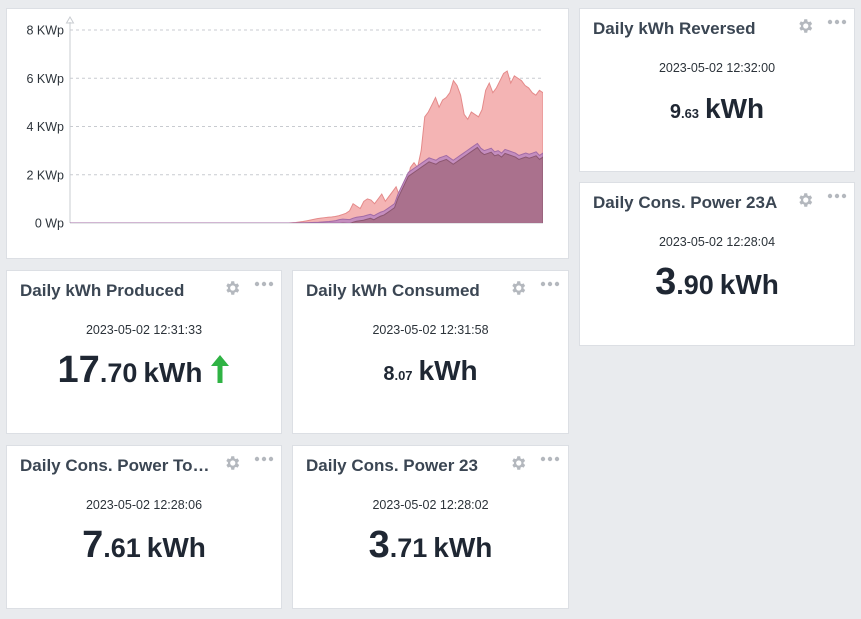 Image resolution: width=861 pixels, height=619 pixels. What do you see at coordinates (144, 330) in the screenshot?
I see `widget-timestamp: 2023-05-02 12:31:33` at bounding box center [144, 330].